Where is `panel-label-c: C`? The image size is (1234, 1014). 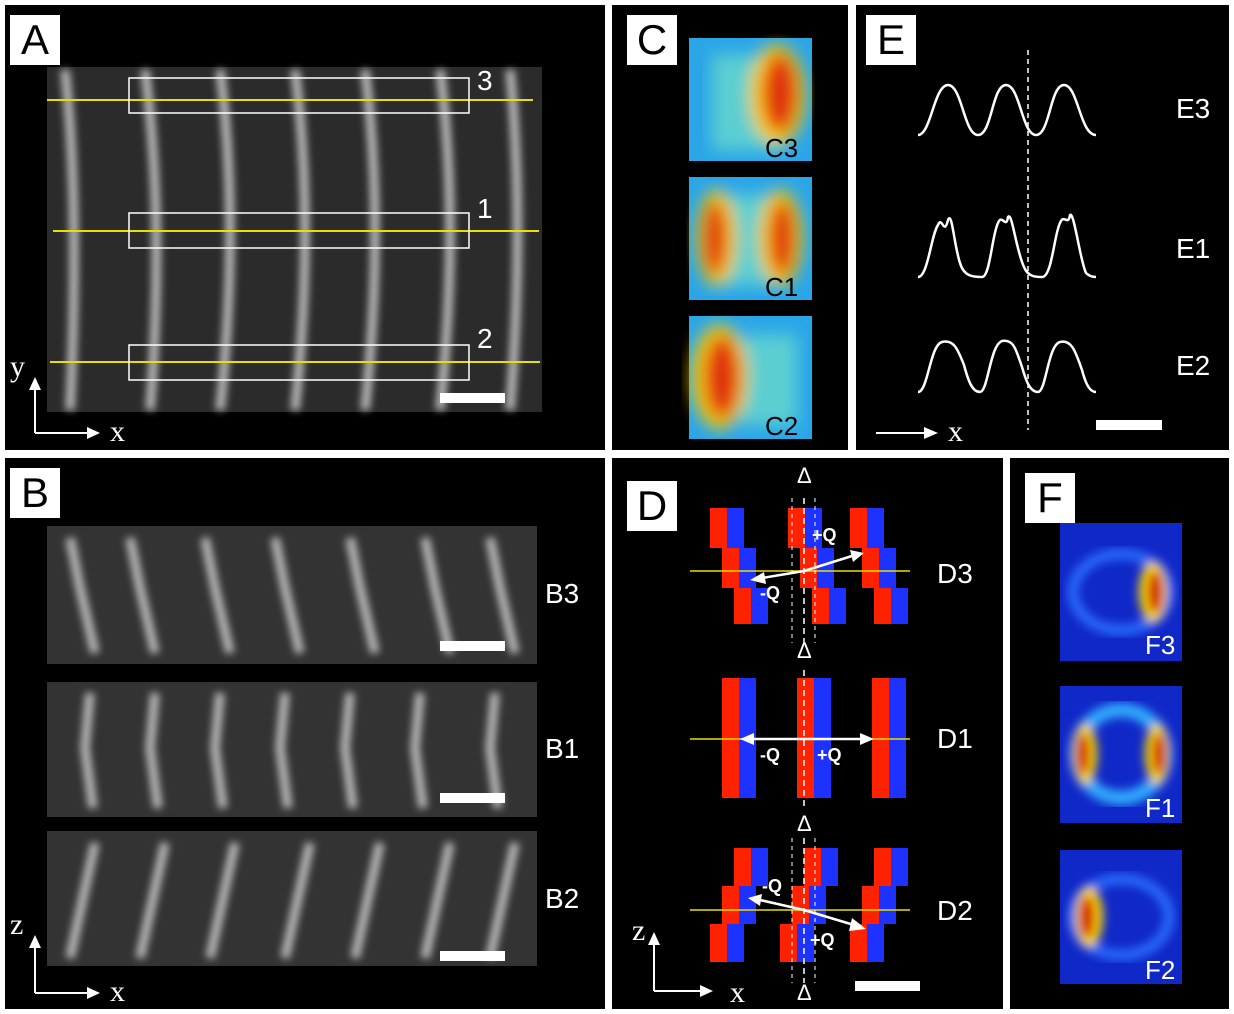
panel-label-c: C is located at coordinates (652, 40).